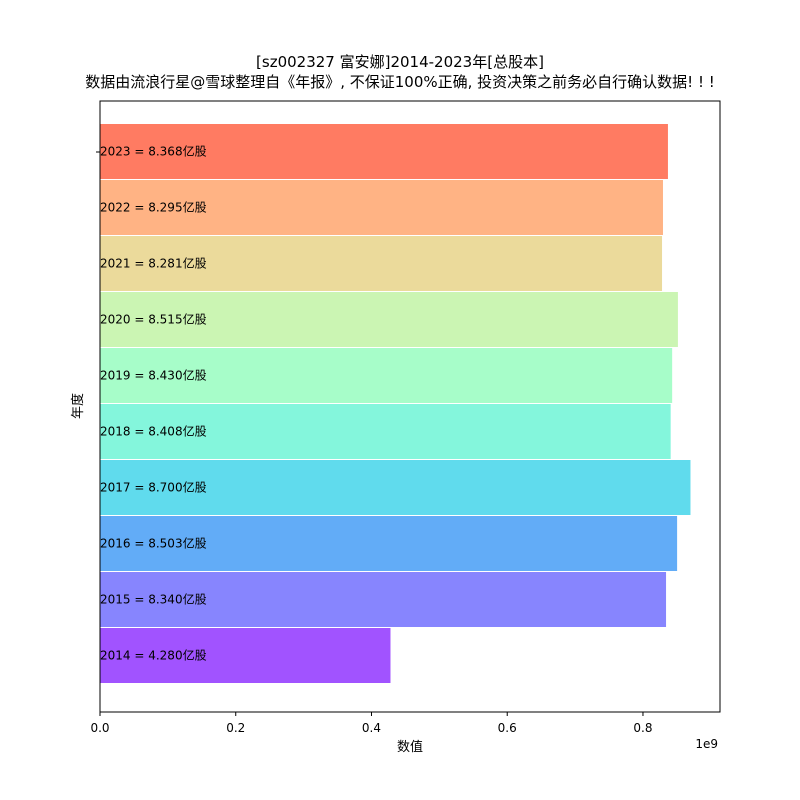  I want to click on x-axis-label: 数值, so click(410, 747).